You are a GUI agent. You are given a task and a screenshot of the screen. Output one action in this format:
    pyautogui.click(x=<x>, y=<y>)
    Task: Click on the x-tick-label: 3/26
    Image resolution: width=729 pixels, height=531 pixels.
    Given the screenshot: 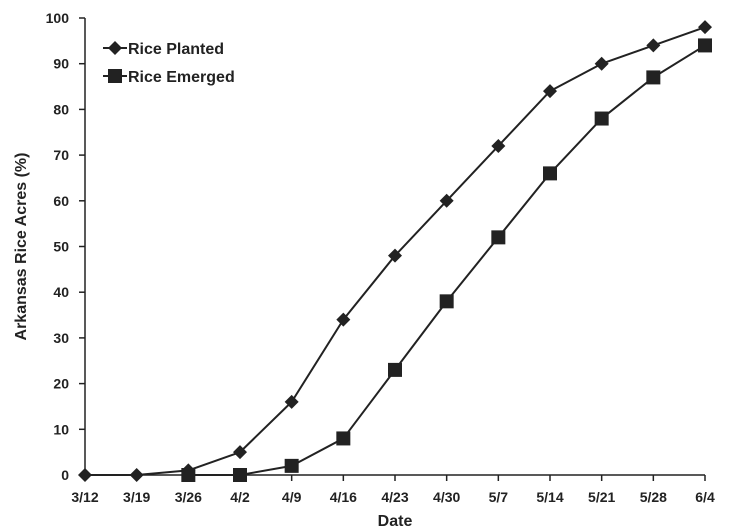 What is the action you would take?
    pyautogui.click(x=188, y=497)
    